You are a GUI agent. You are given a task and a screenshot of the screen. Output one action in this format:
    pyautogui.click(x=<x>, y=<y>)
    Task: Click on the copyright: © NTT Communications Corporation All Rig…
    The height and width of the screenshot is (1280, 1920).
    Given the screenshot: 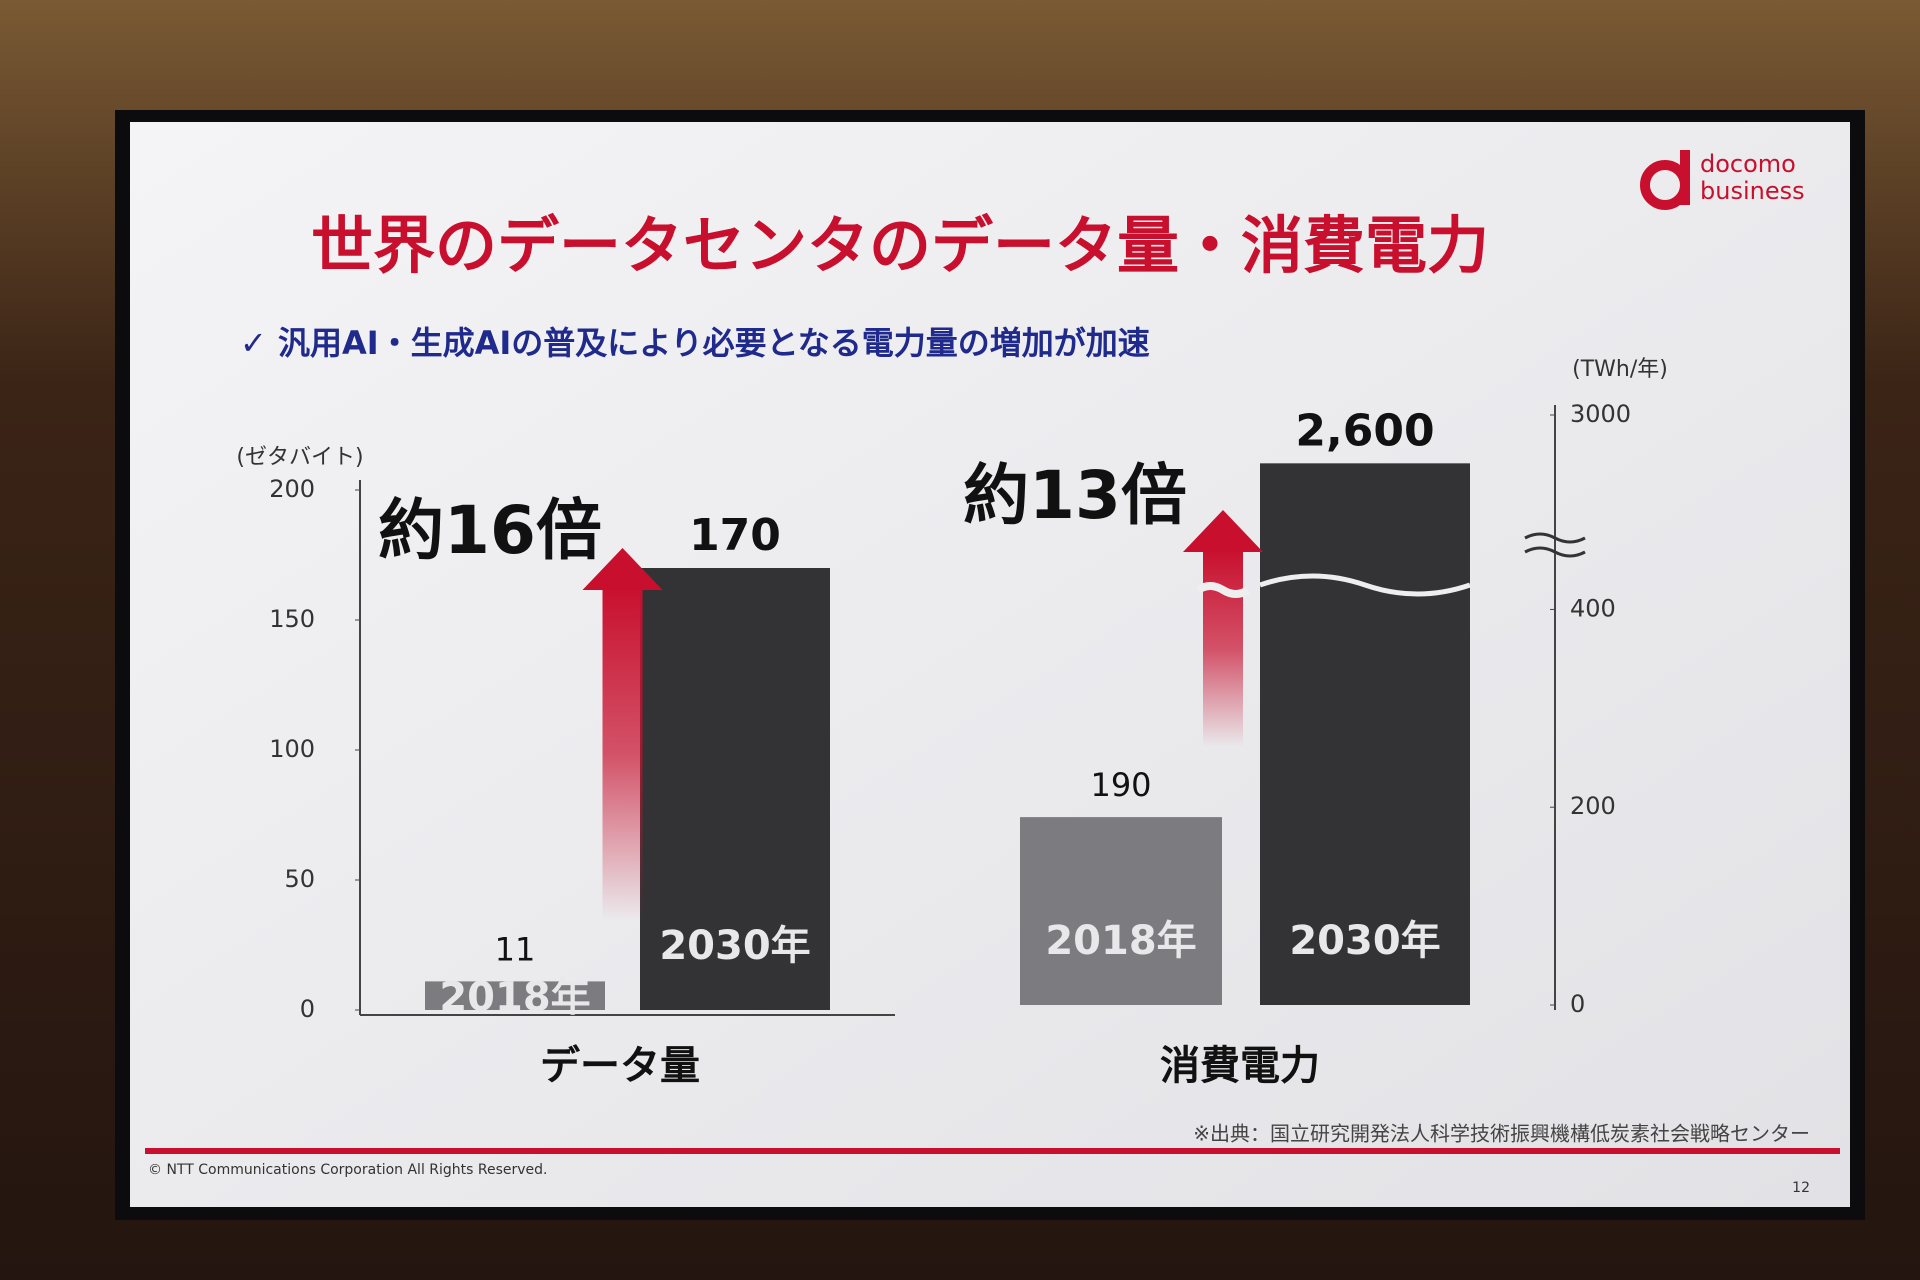 What is the action you would take?
    pyautogui.click(x=348, y=1170)
    